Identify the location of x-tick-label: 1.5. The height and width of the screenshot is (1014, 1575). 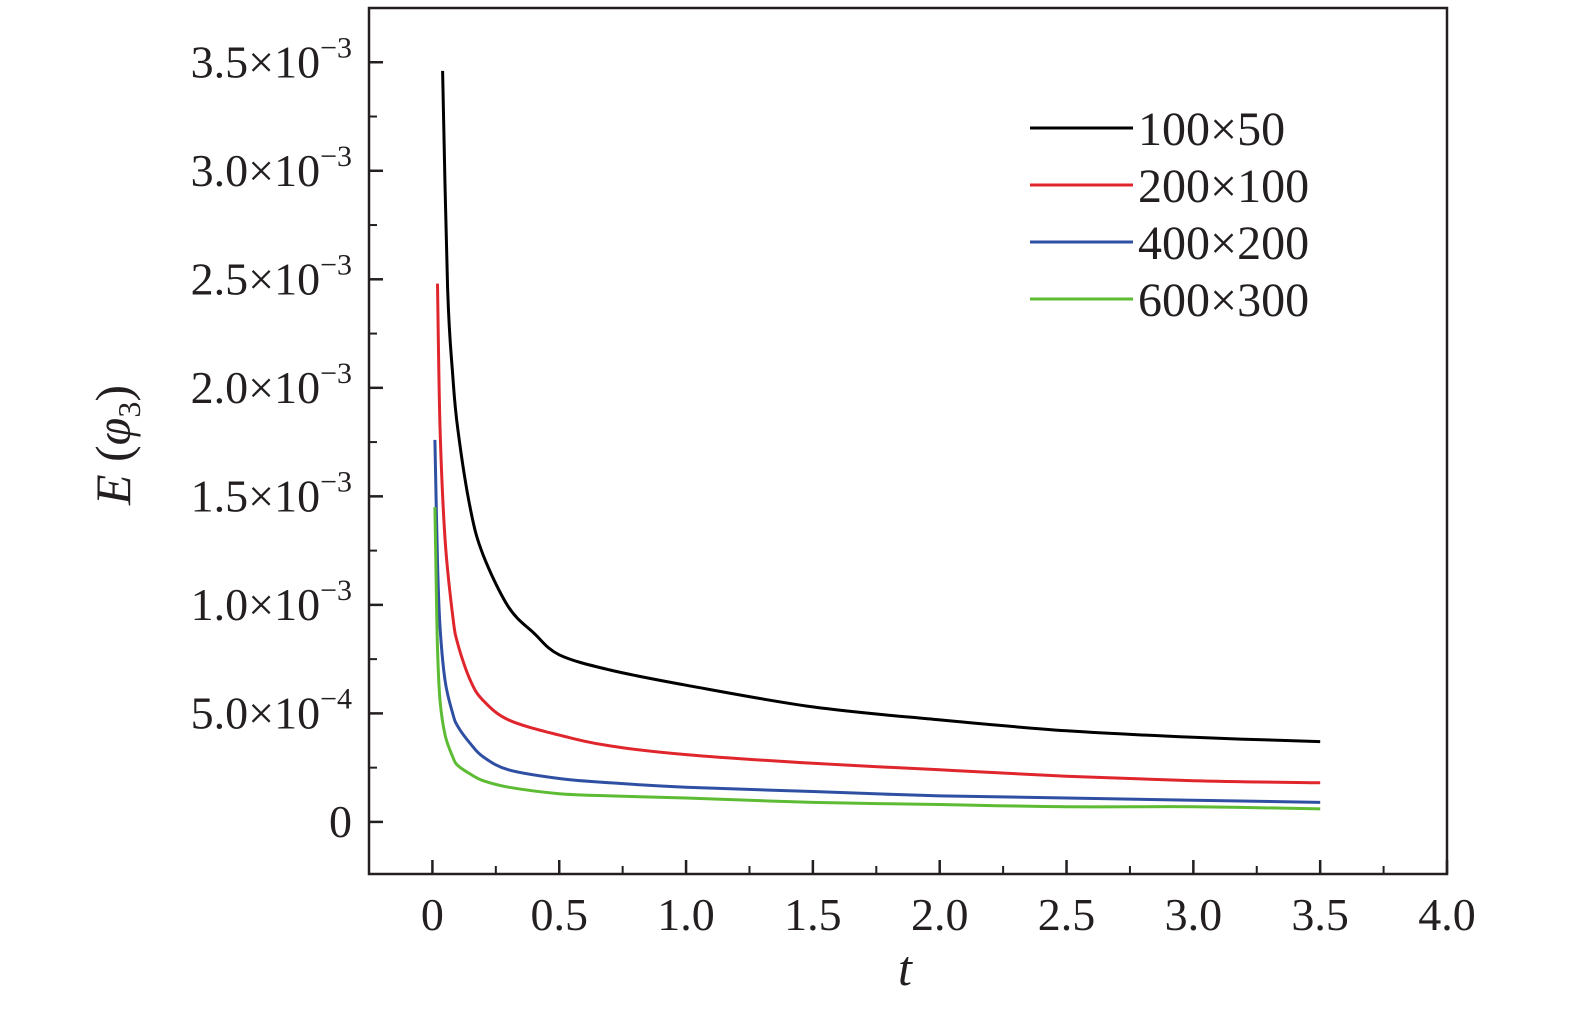
(813, 914).